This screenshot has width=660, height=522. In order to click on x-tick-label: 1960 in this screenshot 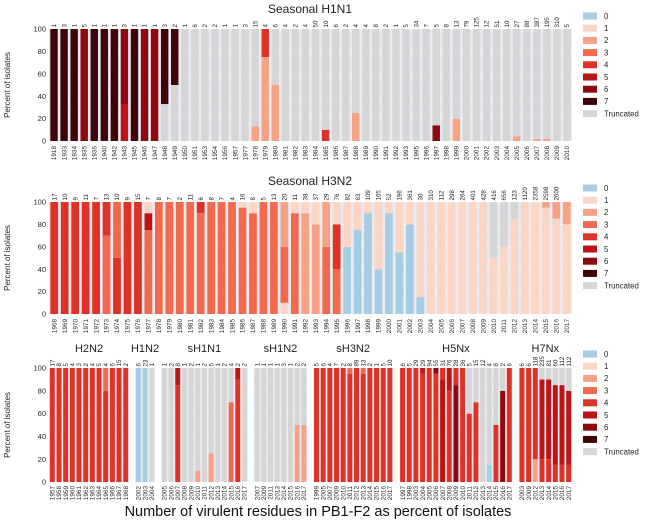, I will do `click(73, 493)`.